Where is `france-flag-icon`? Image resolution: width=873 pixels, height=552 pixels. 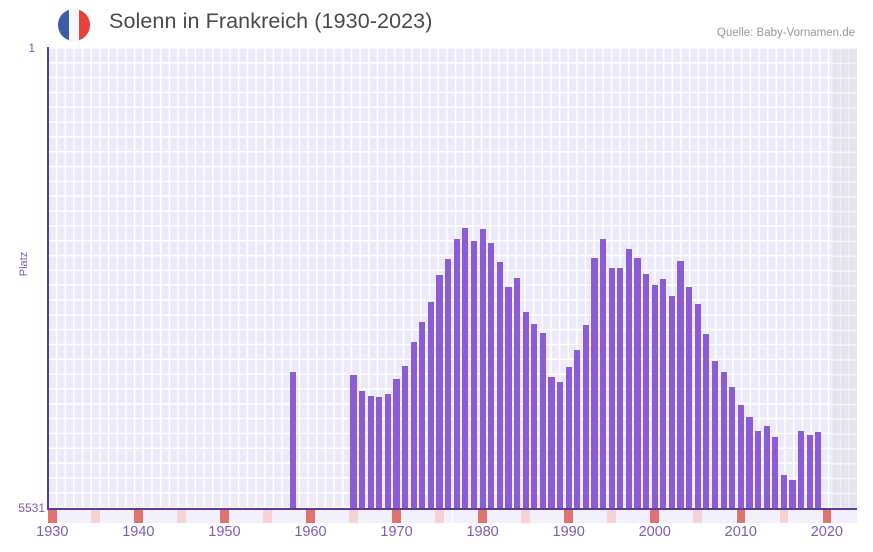 france-flag-icon is located at coordinates (74, 25).